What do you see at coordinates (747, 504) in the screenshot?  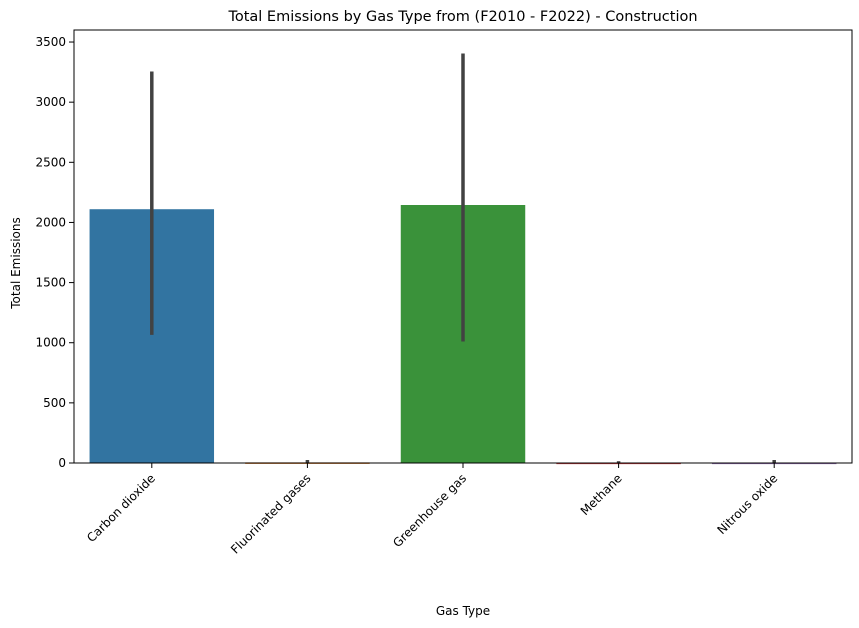 I see `x-tick-label-4: Nitrous oxide` at bounding box center [747, 504].